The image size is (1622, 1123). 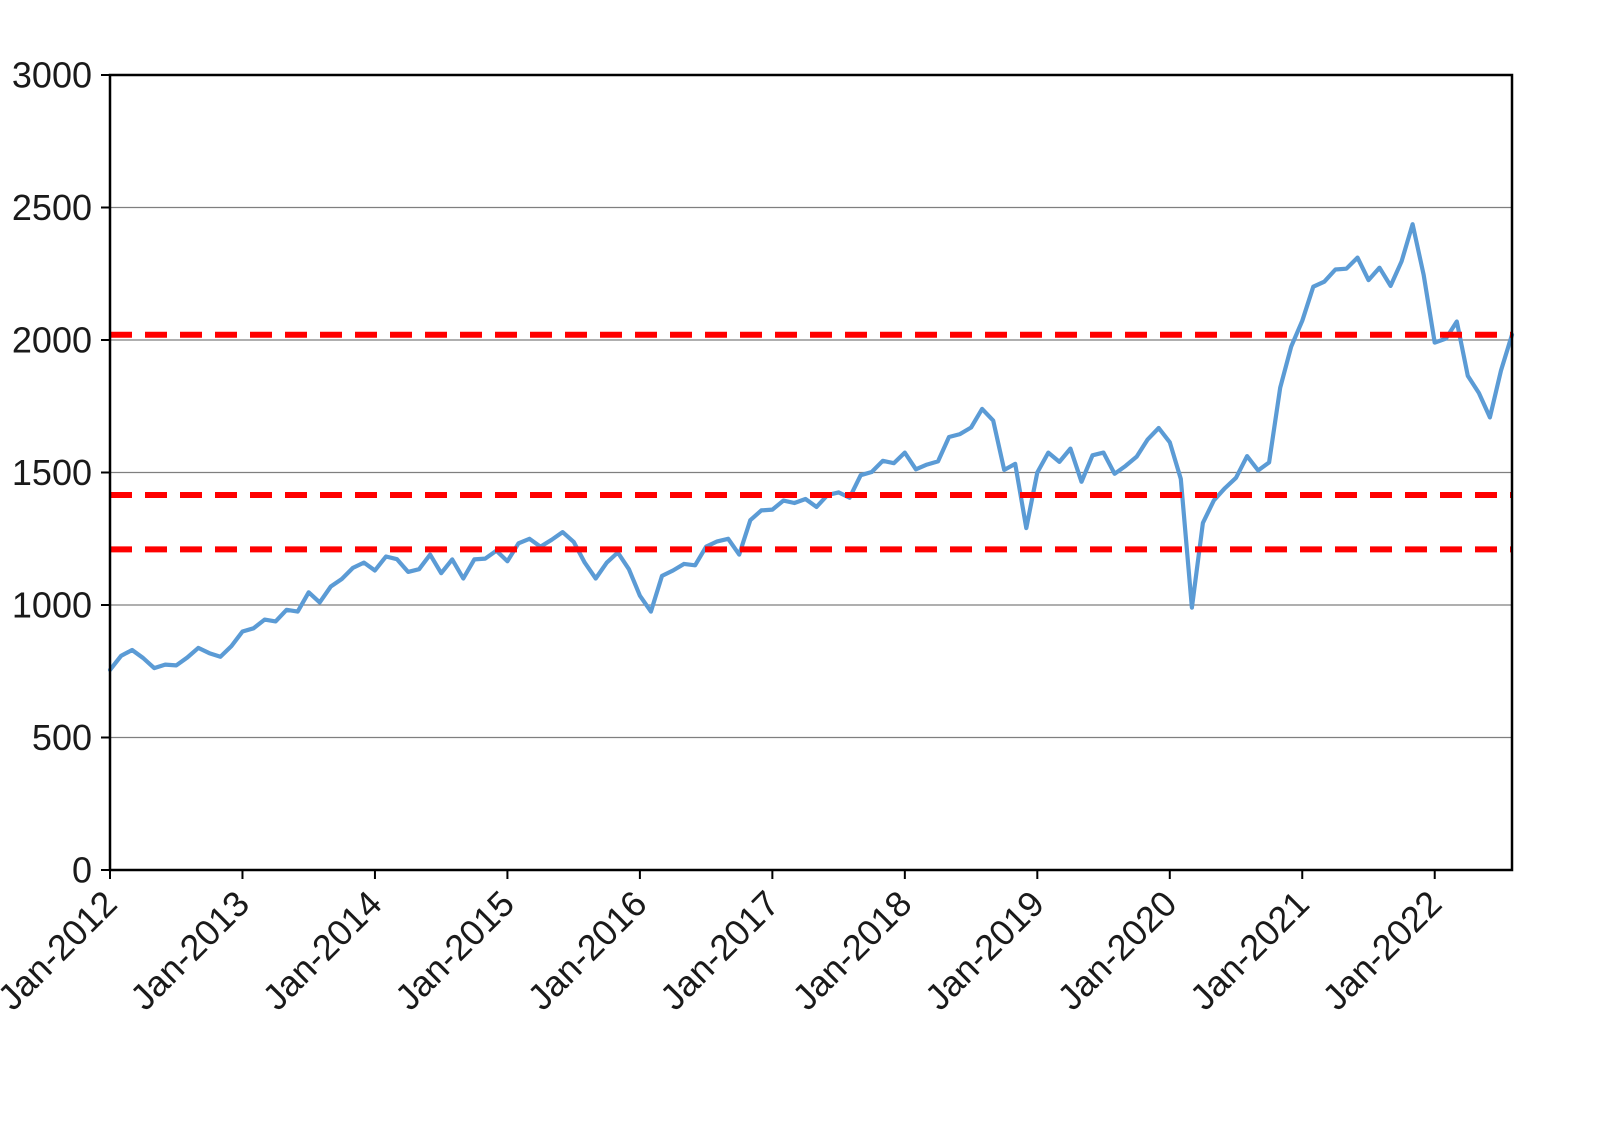 I want to click on x-axis-tick-label: Jan-2019, so click(x=984, y=950).